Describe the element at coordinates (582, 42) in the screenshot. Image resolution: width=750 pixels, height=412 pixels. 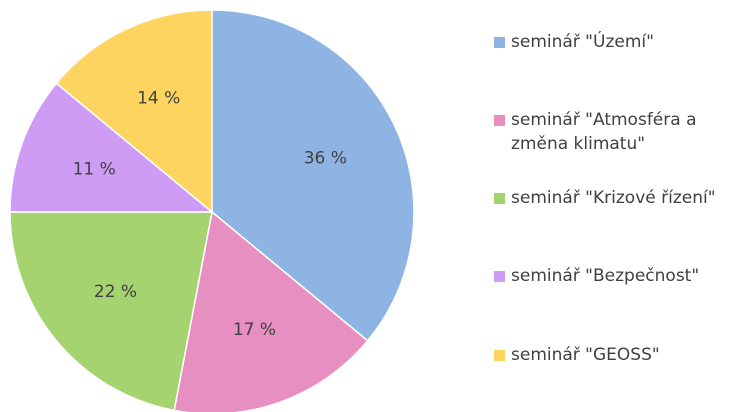
I see `legend-label: seminář "Území"` at that location.